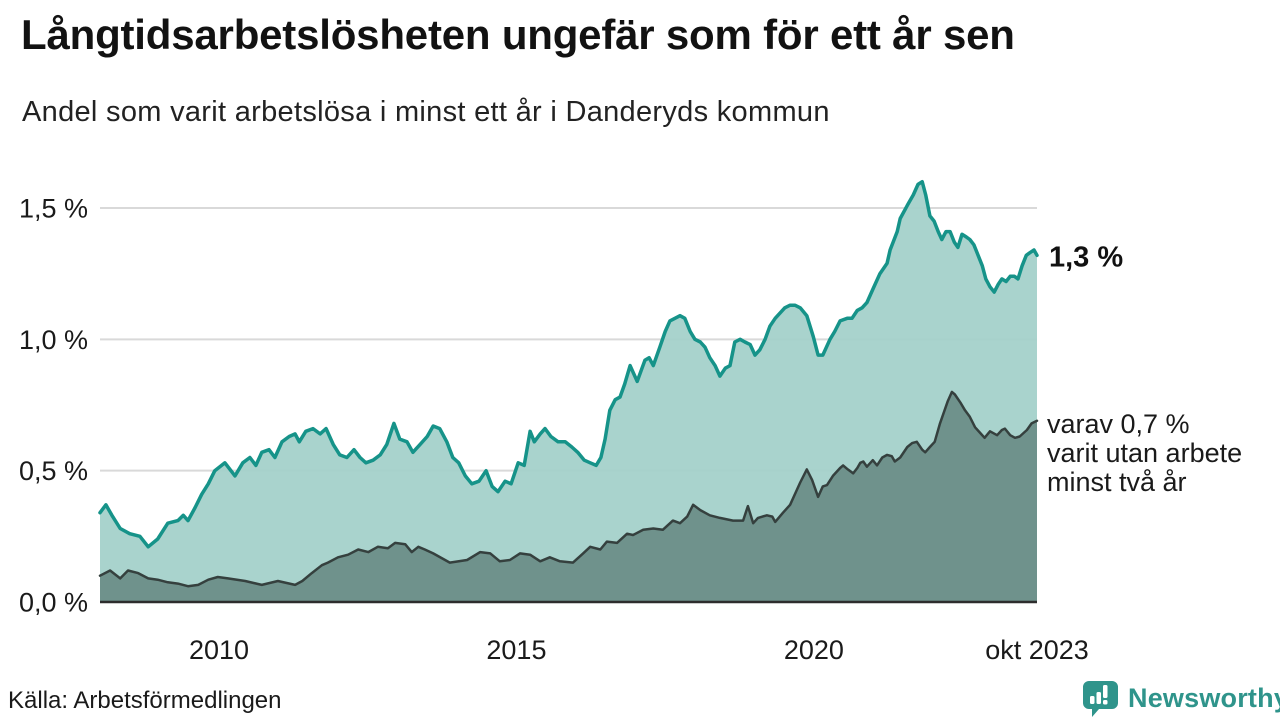 The height and width of the screenshot is (720, 1280). What do you see at coordinates (814, 650) in the screenshot?
I see `x-tick-label: 2020` at bounding box center [814, 650].